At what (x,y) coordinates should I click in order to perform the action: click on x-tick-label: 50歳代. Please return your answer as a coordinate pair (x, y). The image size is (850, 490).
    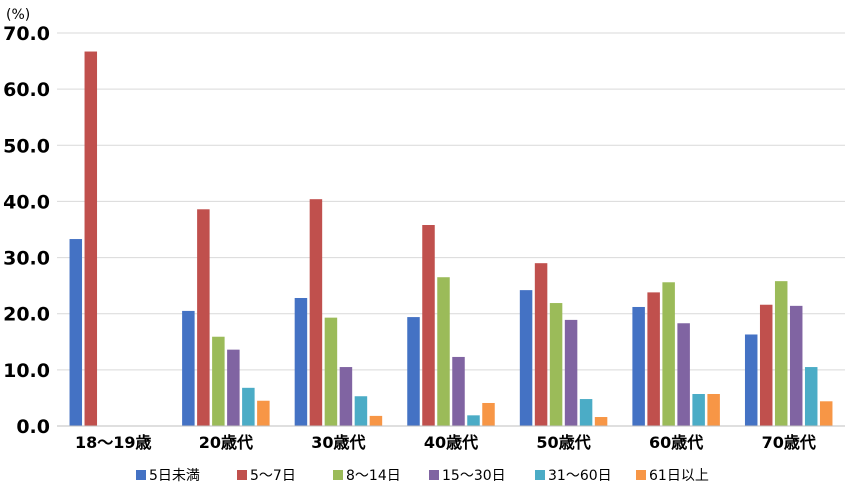
    Looking at the image, I should click on (563, 442).